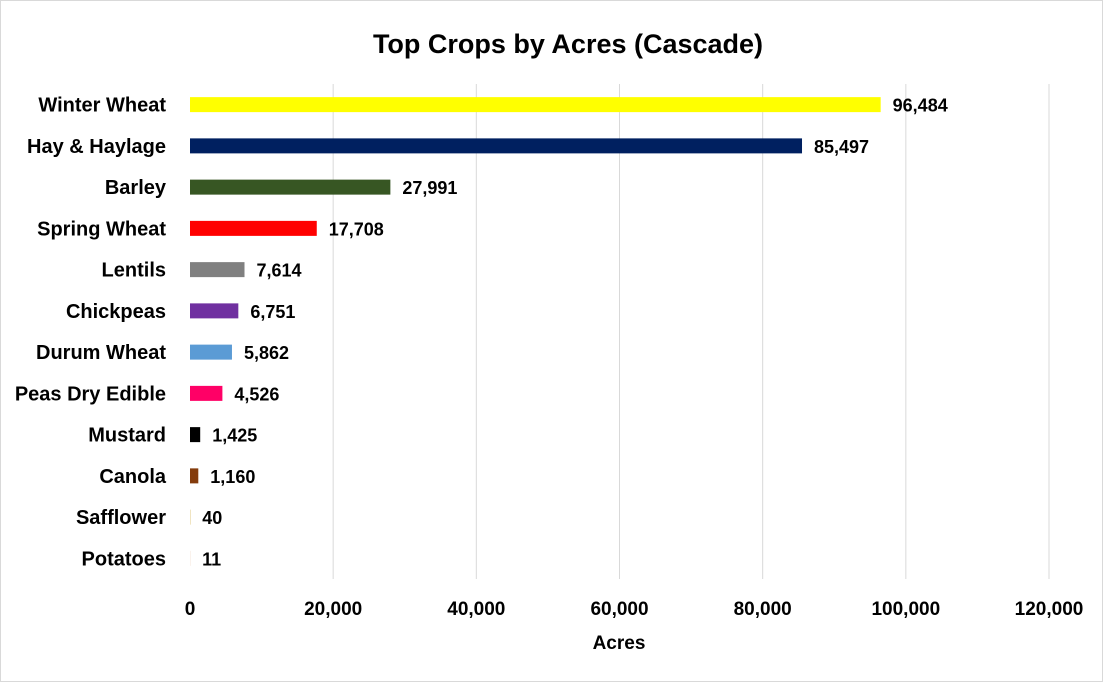 The width and height of the screenshot is (1103, 682). Describe the element at coordinates (190, 609) in the screenshot. I see `x-tick-label: 0` at that location.